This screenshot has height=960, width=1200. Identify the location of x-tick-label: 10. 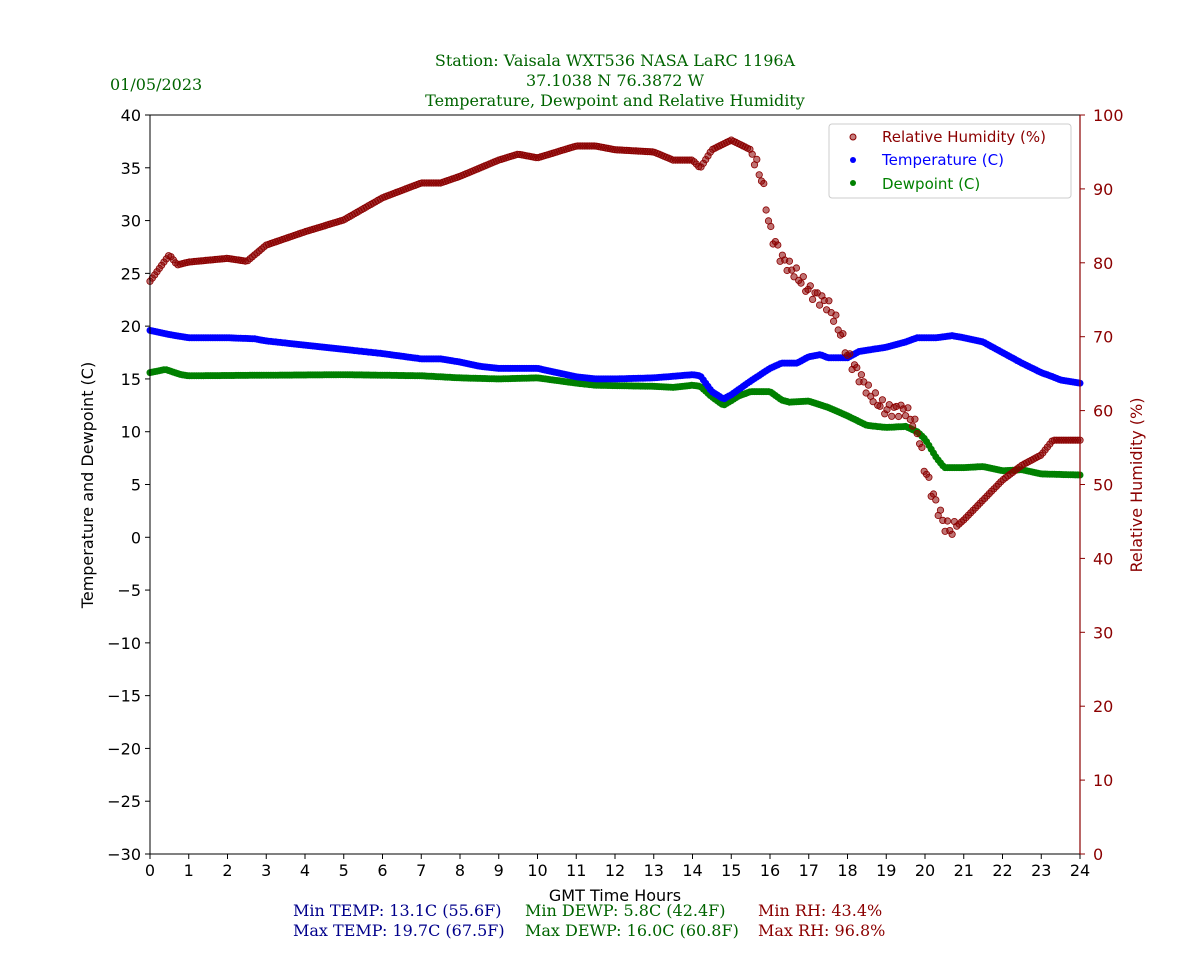
(537, 870).